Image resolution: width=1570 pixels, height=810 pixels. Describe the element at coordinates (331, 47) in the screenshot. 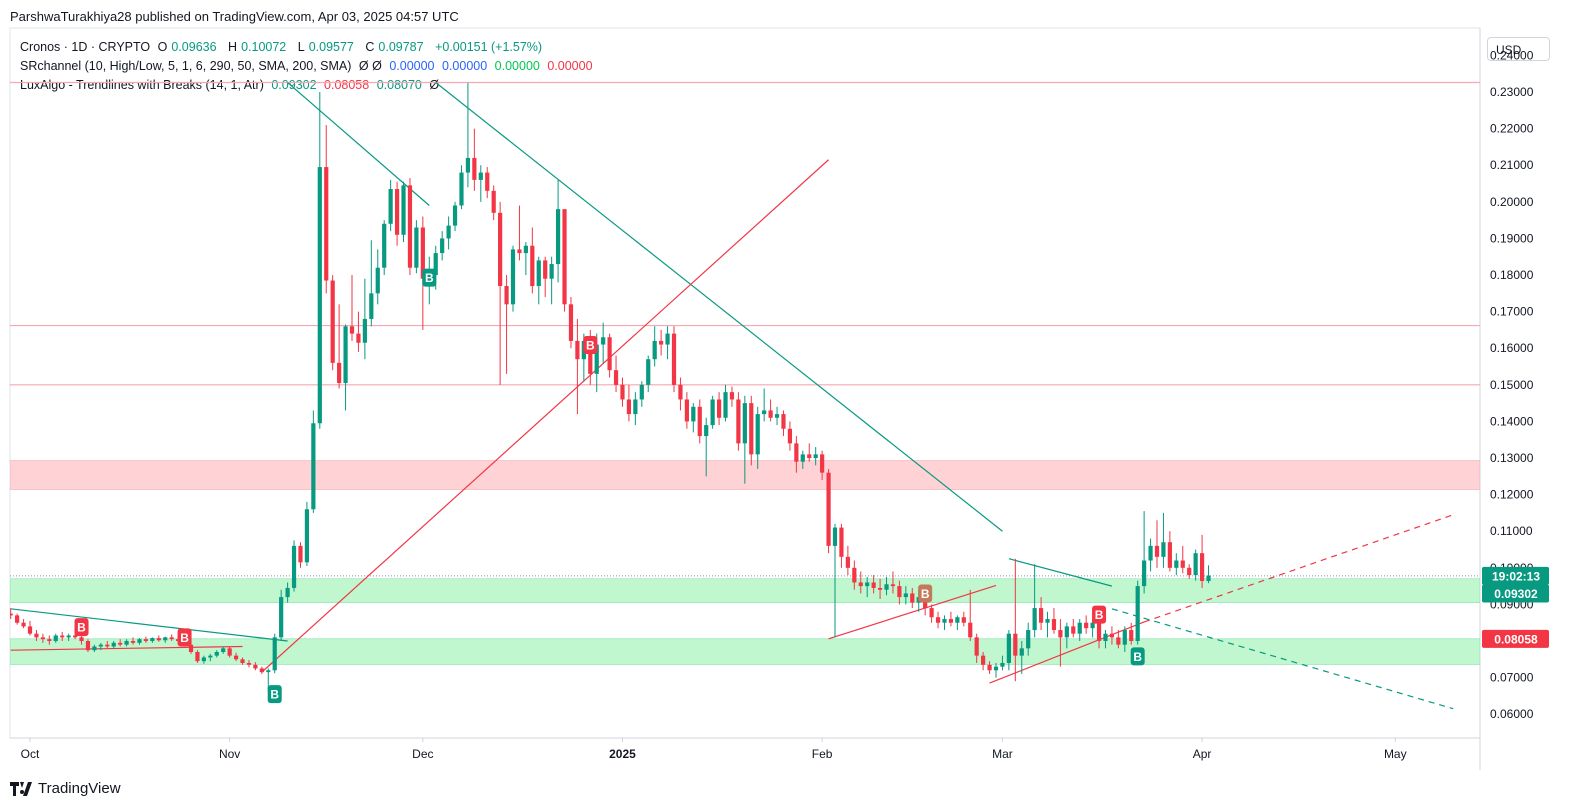

I see `low-value: 0.09577` at that location.